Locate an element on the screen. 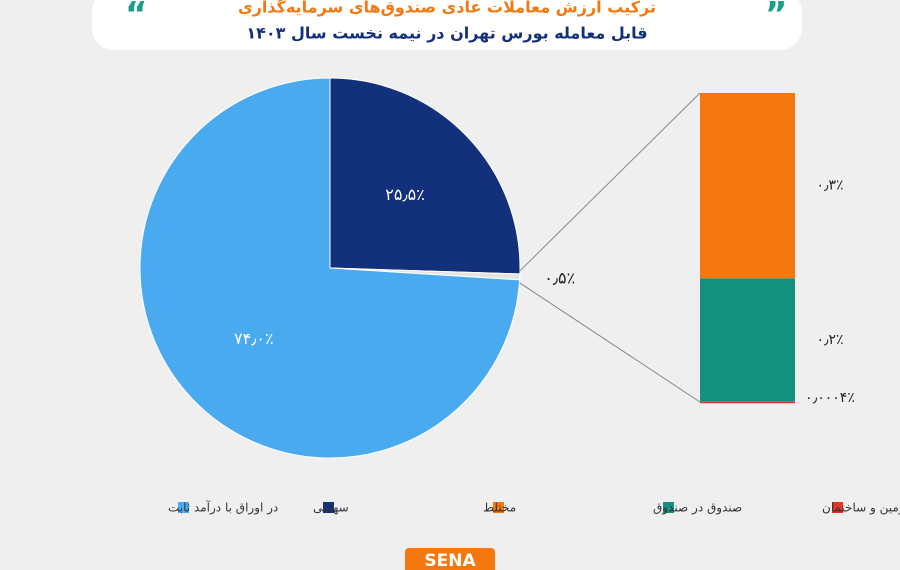 The height and width of the screenshot is (570, 900). legend-label: مختلط is located at coordinates (499, 508).